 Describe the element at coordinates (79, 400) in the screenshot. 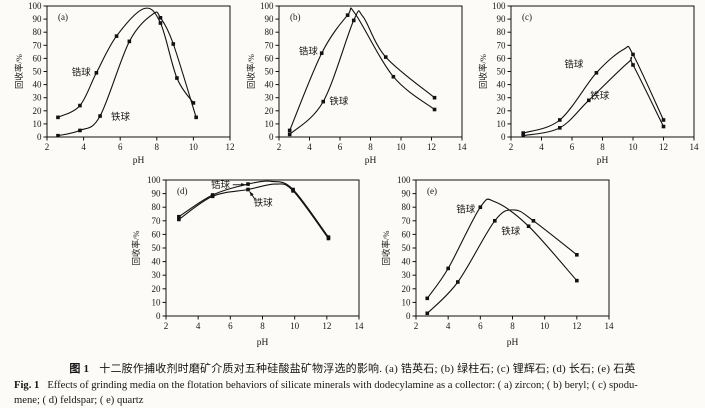

I see `caption-english-line2: mene; ( d) feldspar; ( e) quartz` at that location.